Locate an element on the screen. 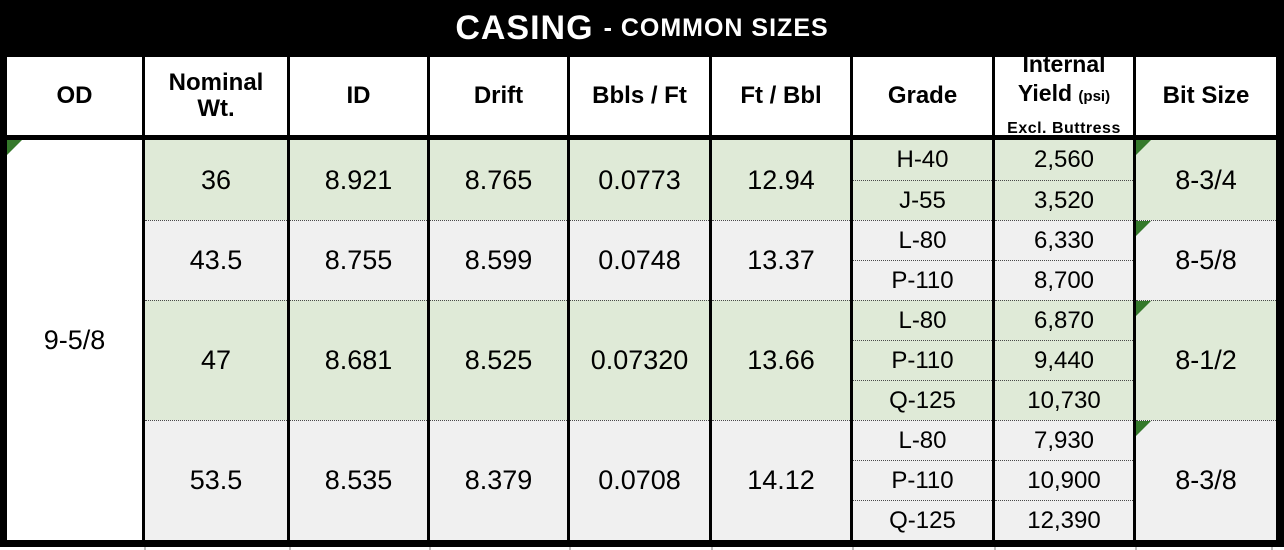 The width and height of the screenshot is (1284, 550). bit-size-cell: 8-5/8 is located at coordinates (1206, 260).